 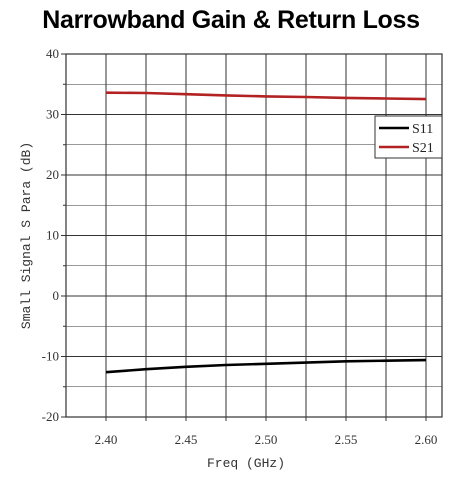 What do you see at coordinates (52, 235) in the screenshot?
I see `y-tick-label: 10` at bounding box center [52, 235].